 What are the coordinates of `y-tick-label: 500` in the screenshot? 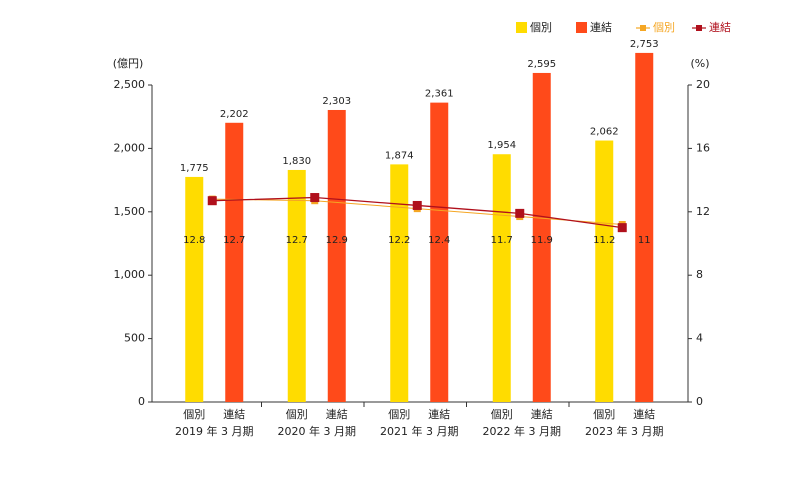 It's located at (134, 338).